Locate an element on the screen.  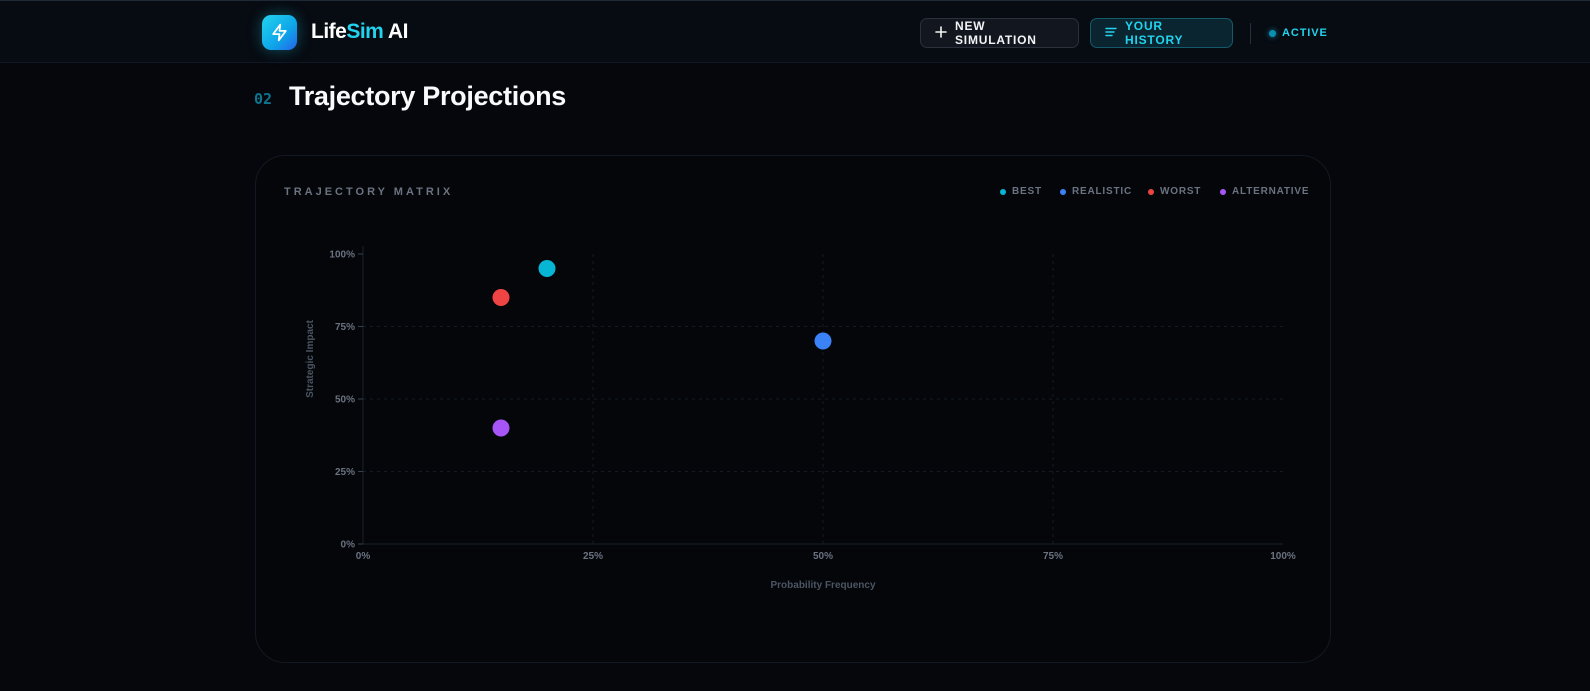
y-tick-label: 50% is located at coordinates (345, 400).